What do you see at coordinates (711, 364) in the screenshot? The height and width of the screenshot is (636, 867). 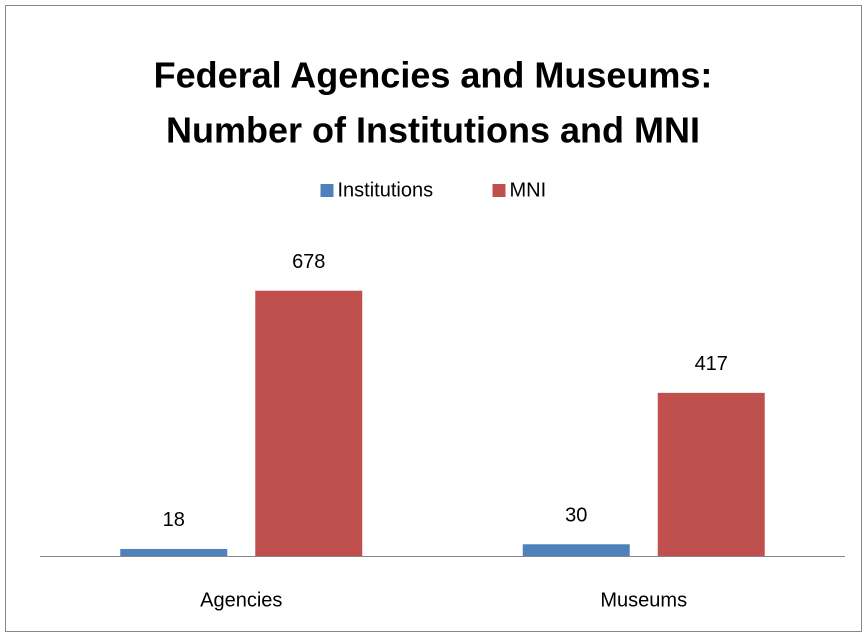 I see `data-label: 417` at bounding box center [711, 364].